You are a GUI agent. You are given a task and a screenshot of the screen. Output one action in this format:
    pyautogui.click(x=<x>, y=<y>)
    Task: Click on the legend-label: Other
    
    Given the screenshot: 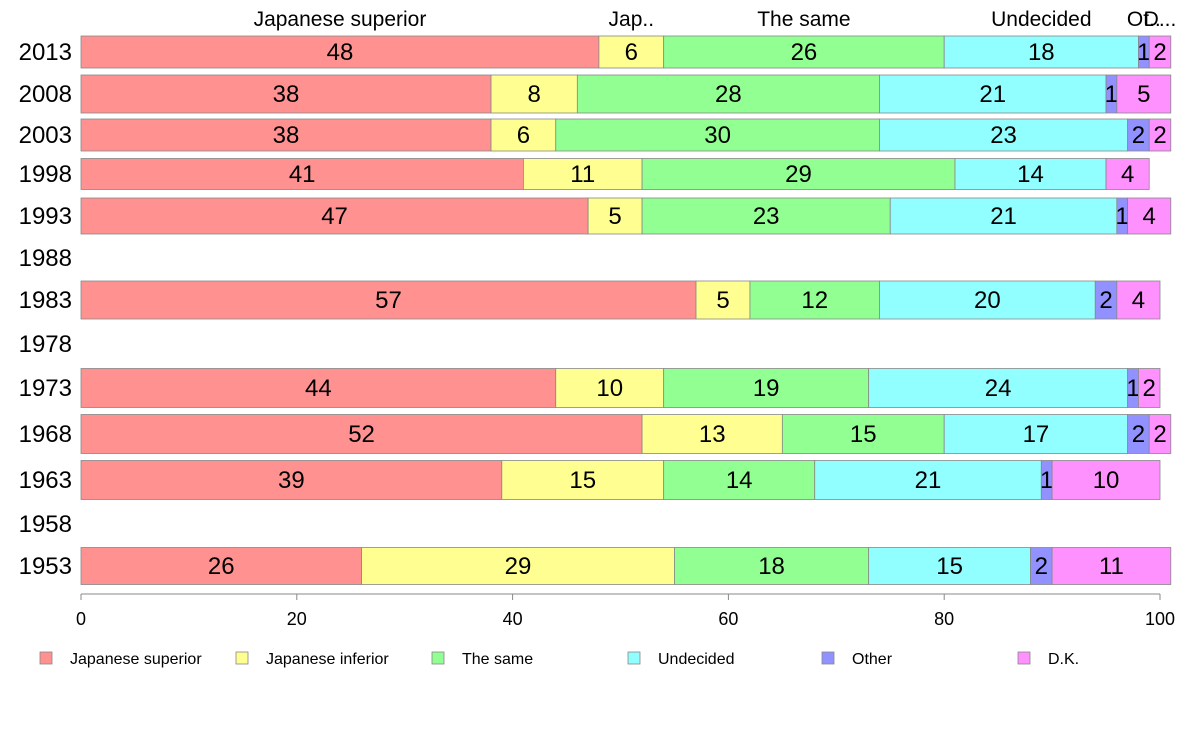 What is the action you would take?
    pyautogui.click(x=872, y=659)
    